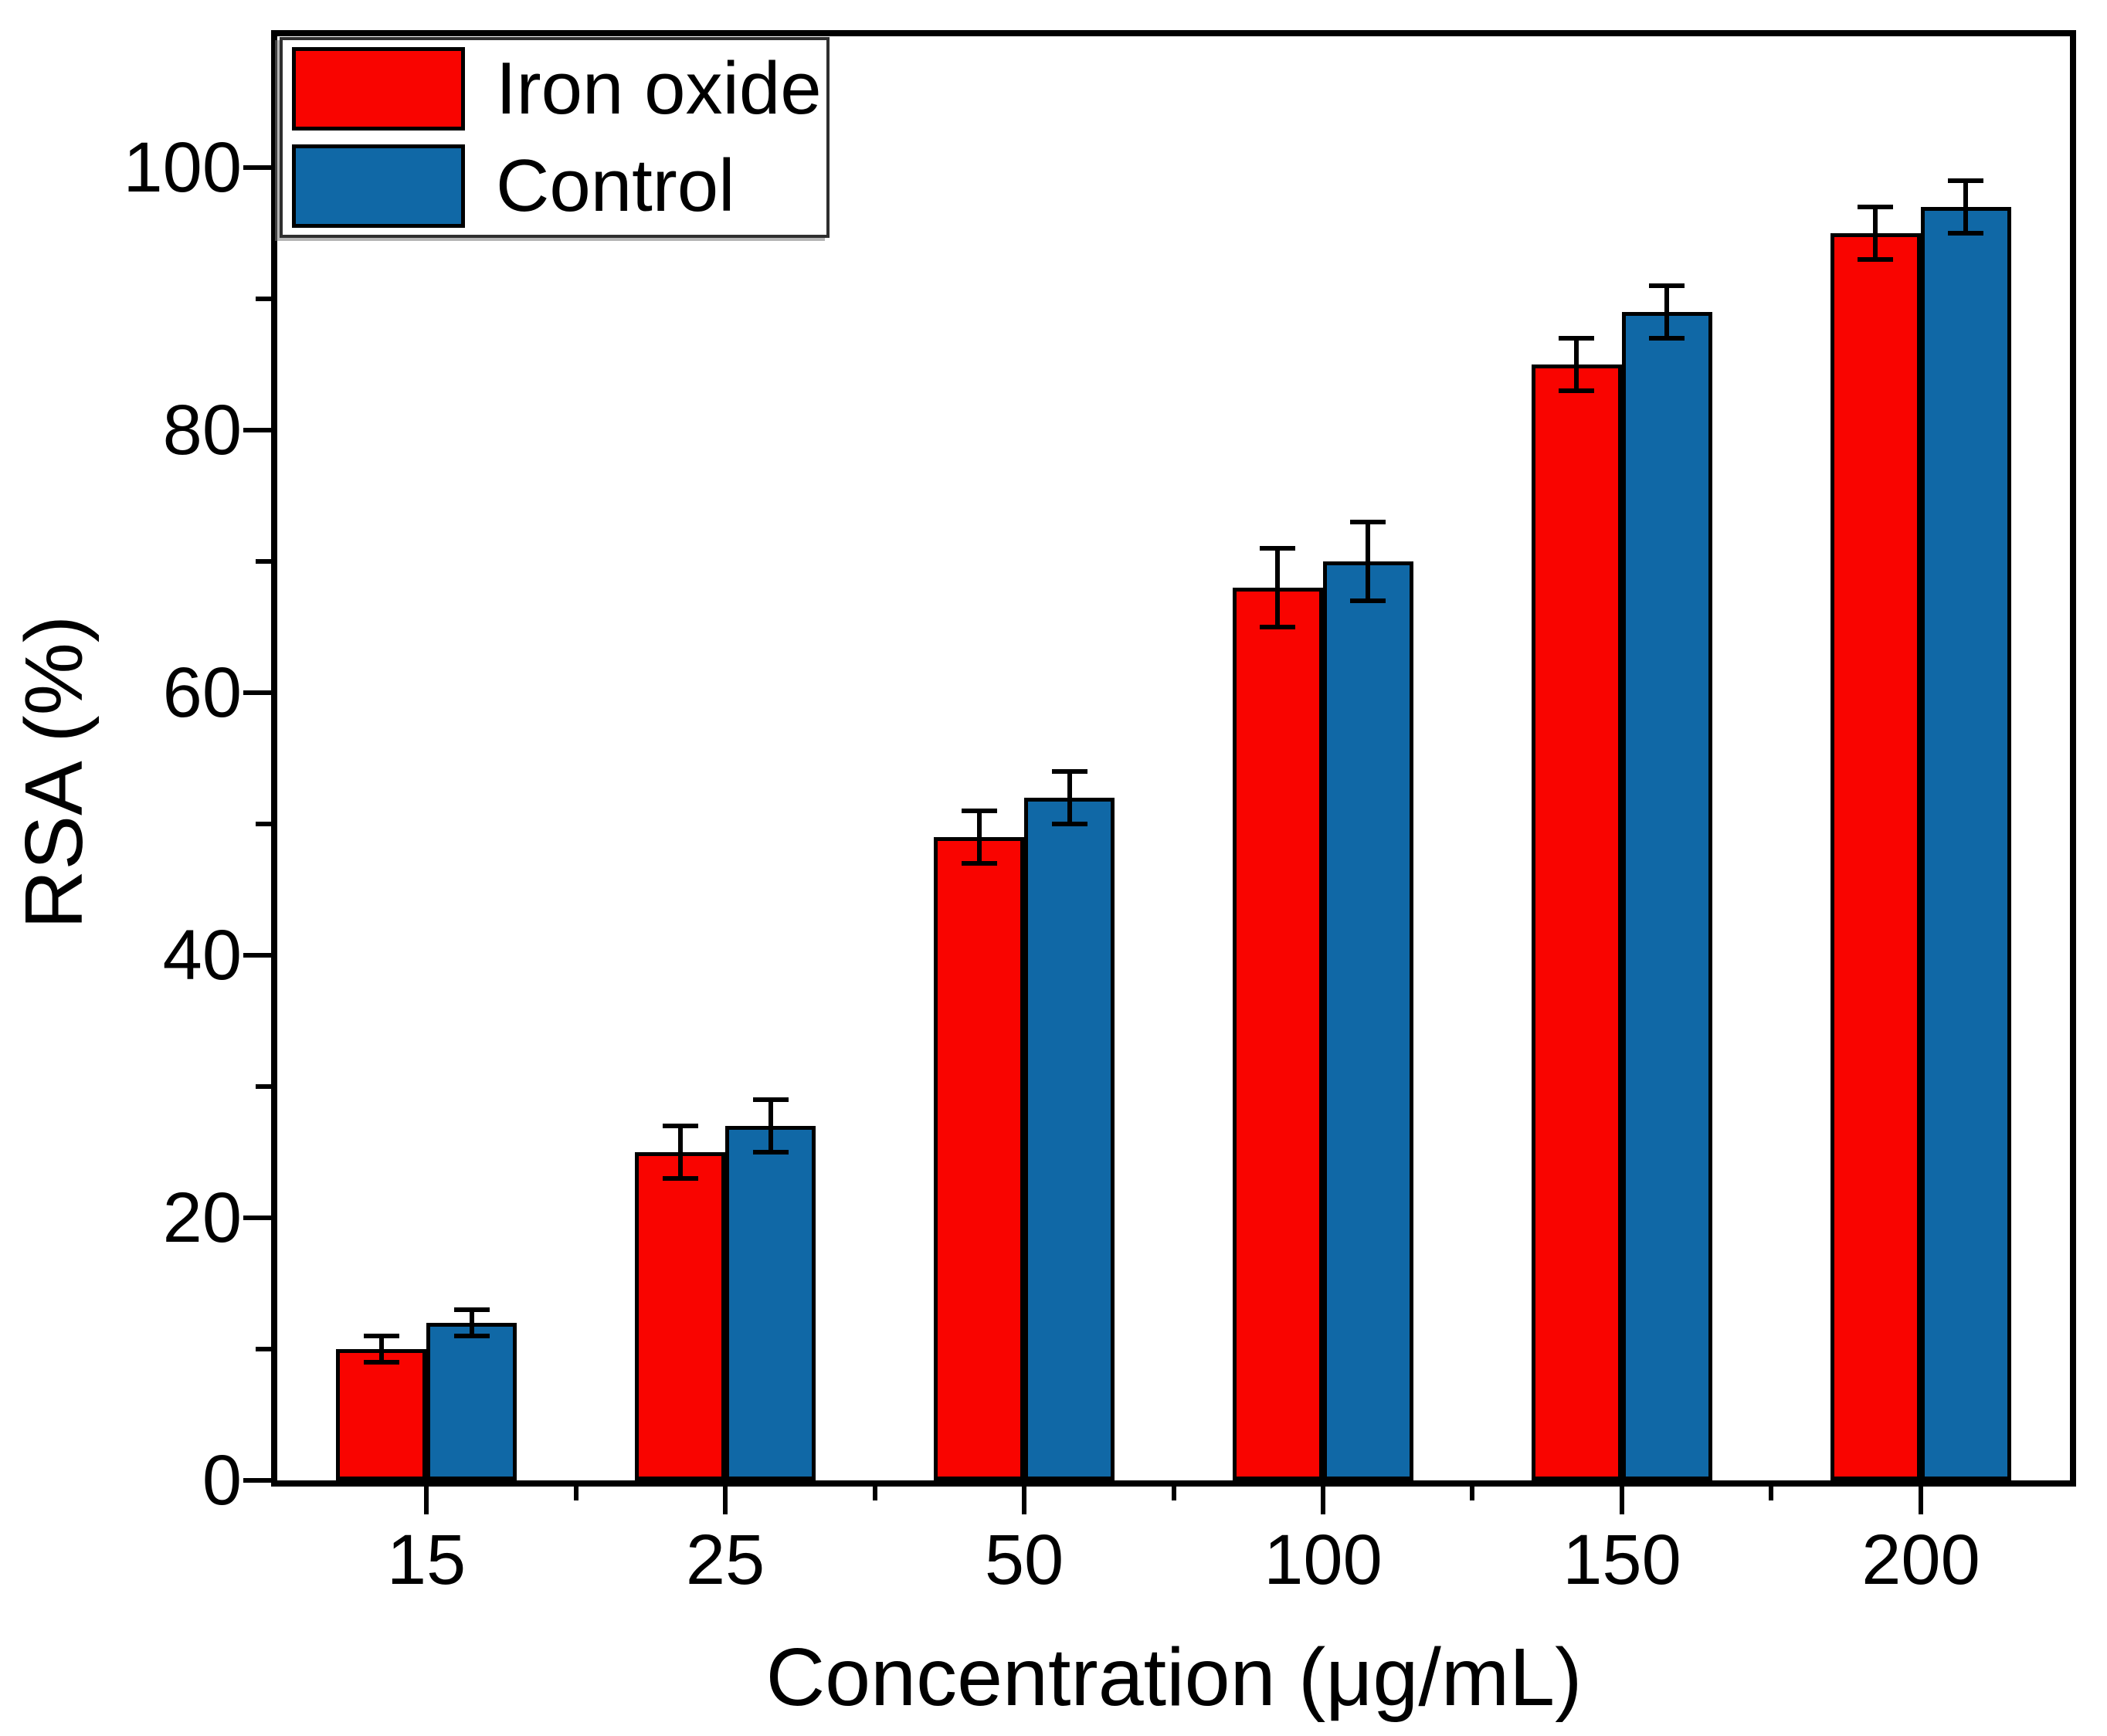 The width and height of the screenshot is (2107, 1736). Describe the element at coordinates (1667, 338) in the screenshot. I see `error-bar-control-150-cap-bottom` at that location.